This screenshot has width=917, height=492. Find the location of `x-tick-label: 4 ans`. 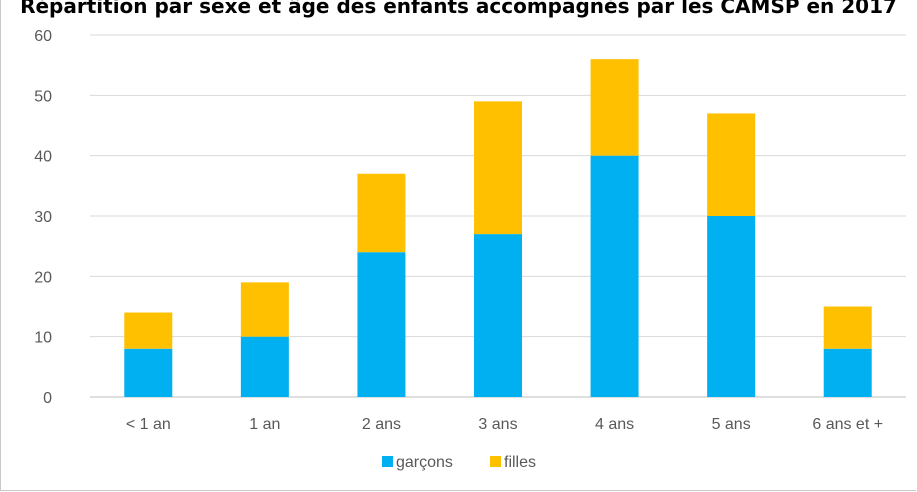

x-tick-label: 4 ans is located at coordinates (614, 424).